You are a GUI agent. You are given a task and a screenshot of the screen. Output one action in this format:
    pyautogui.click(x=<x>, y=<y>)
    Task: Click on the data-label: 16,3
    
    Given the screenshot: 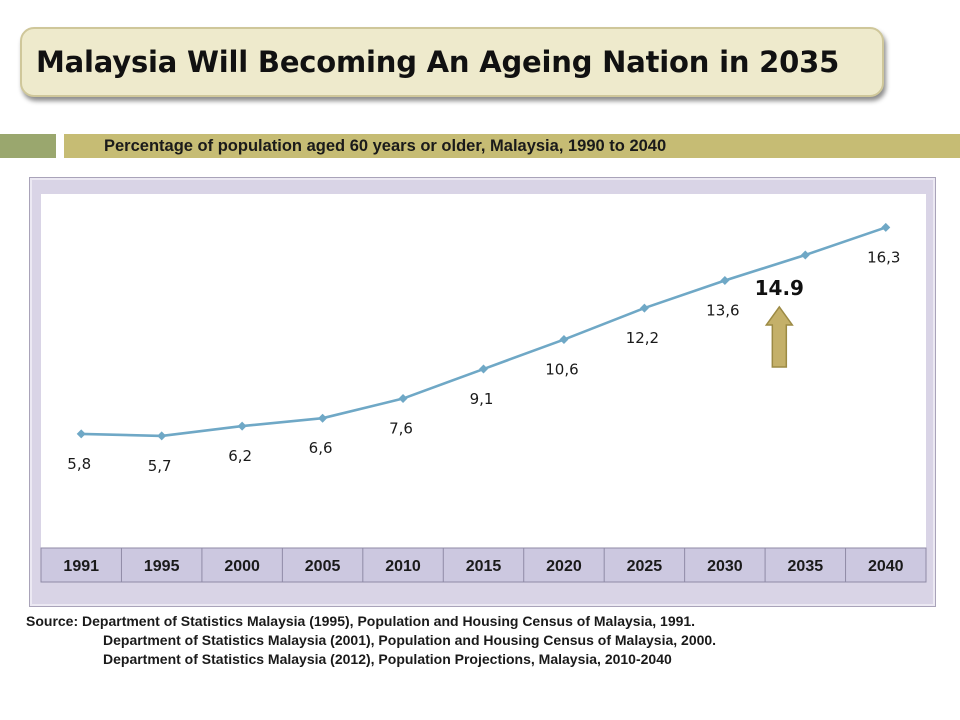 What is the action you would take?
    pyautogui.click(x=883, y=257)
    